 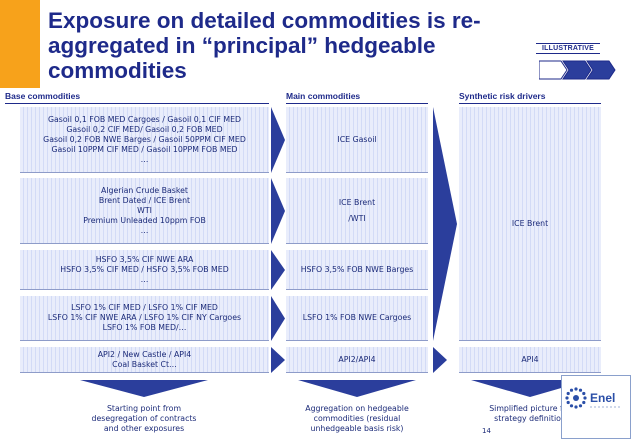 I want to click on progress-chevrons-icon, so click(x=577, y=70).